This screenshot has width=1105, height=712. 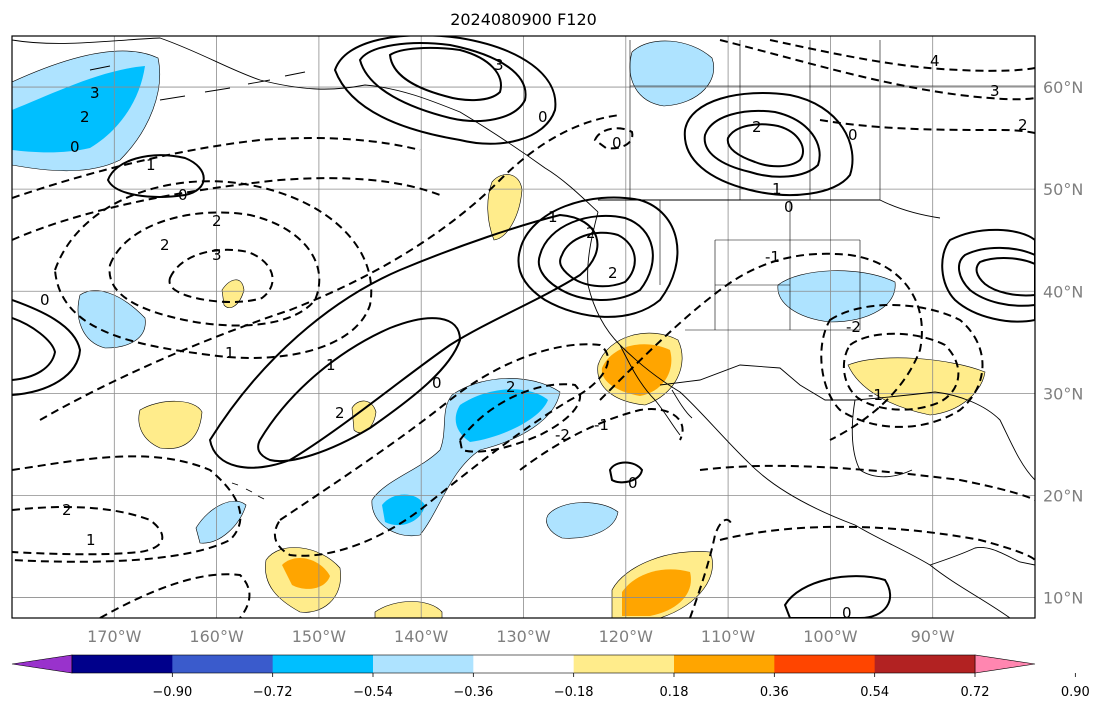 I want to click on us-canada-border, so click(x=769, y=209).